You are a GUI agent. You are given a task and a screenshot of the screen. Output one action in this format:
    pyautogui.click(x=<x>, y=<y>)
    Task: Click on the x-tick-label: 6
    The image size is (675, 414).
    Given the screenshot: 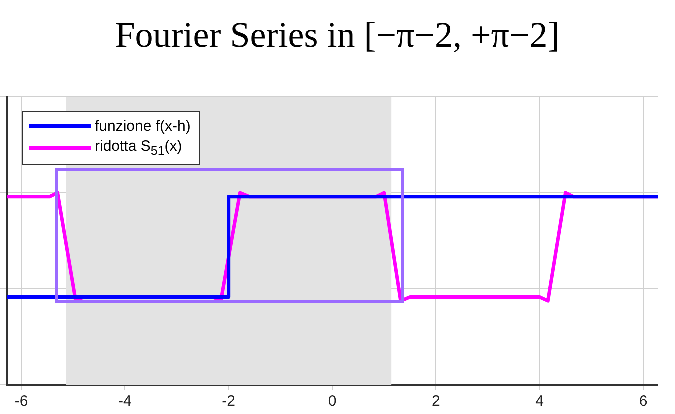 What is the action you would take?
    pyautogui.click(x=643, y=401)
    